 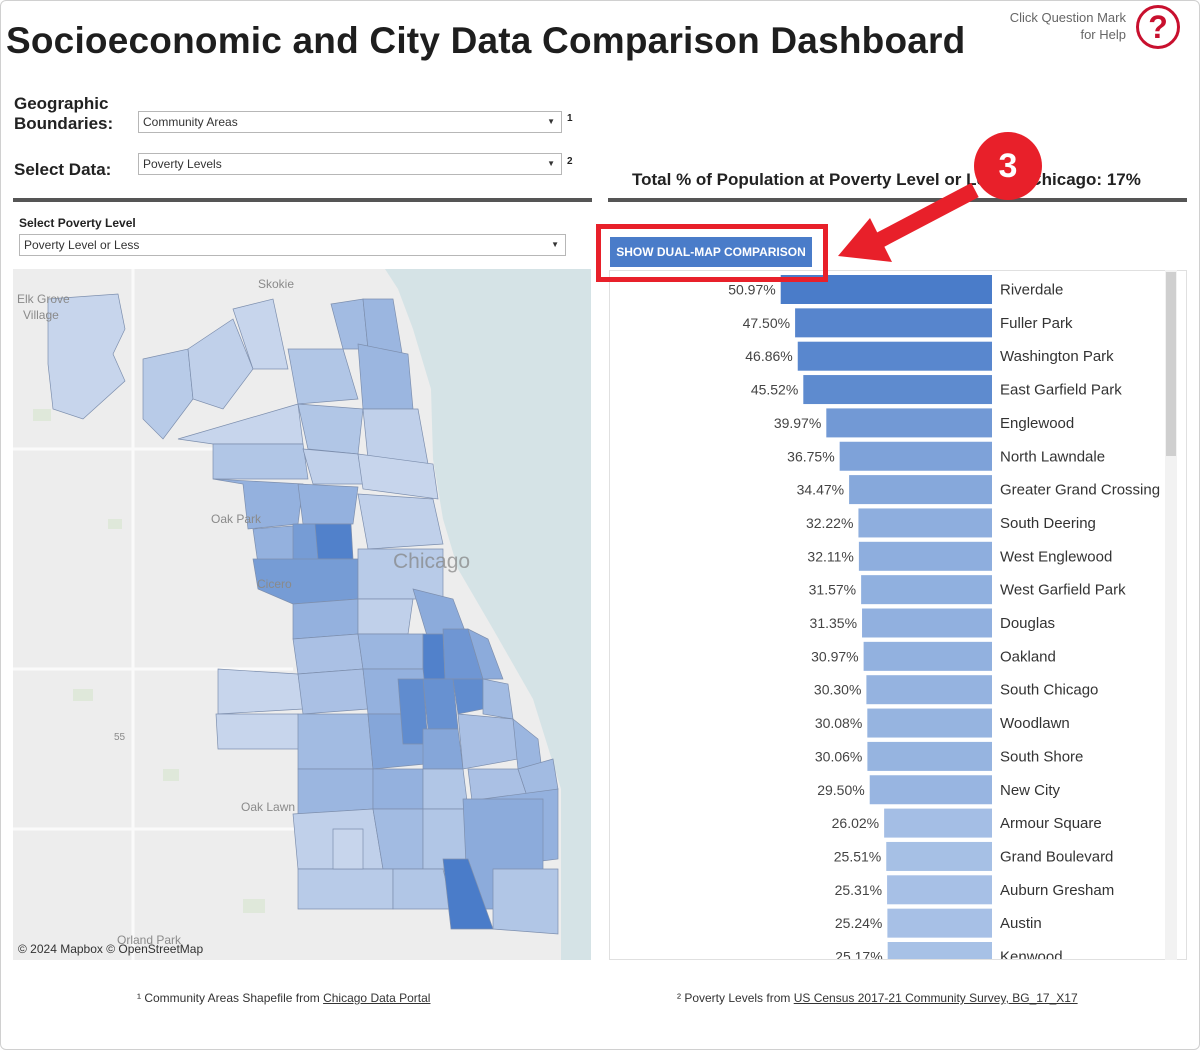 What do you see at coordinates (190, 122) in the screenshot?
I see `geo-dropdown-value: Community Areas` at bounding box center [190, 122].